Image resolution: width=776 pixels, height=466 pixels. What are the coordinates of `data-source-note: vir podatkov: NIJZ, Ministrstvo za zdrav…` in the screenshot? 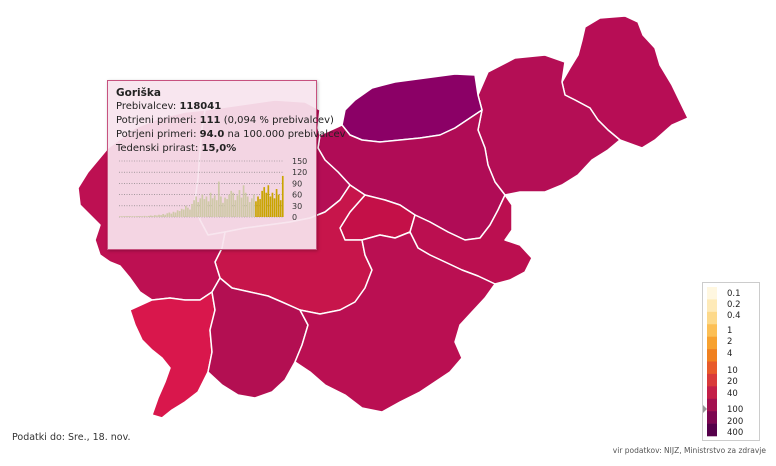 It's located at (689, 450).